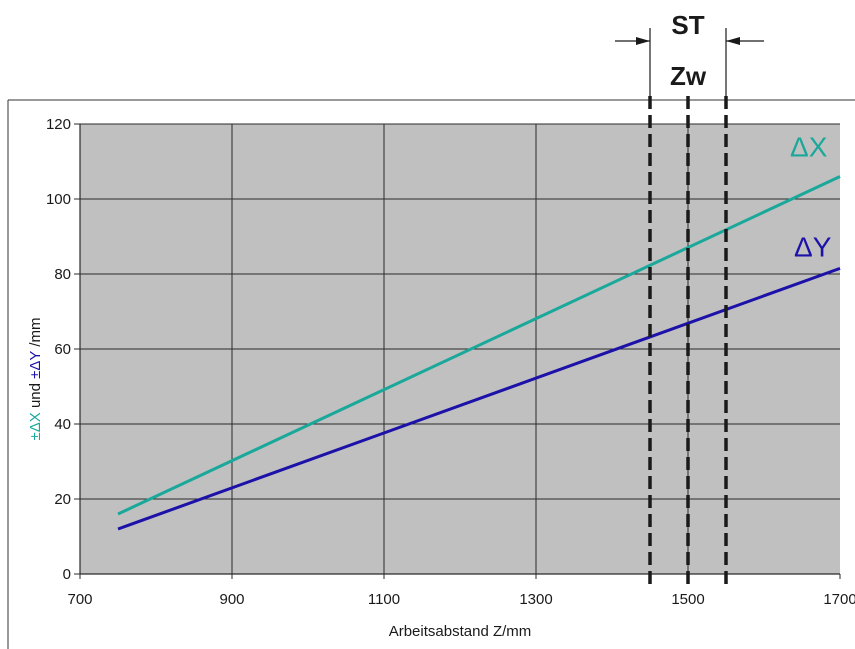  I want to click on y-axis-title-und: und, so click(35, 395).